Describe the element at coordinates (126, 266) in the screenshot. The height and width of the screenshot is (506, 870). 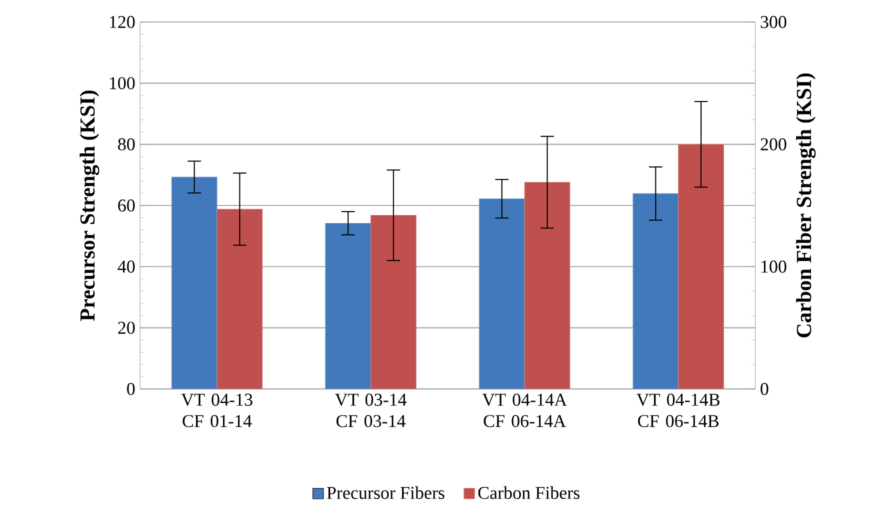
I see `y-tick-label: 40` at that location.